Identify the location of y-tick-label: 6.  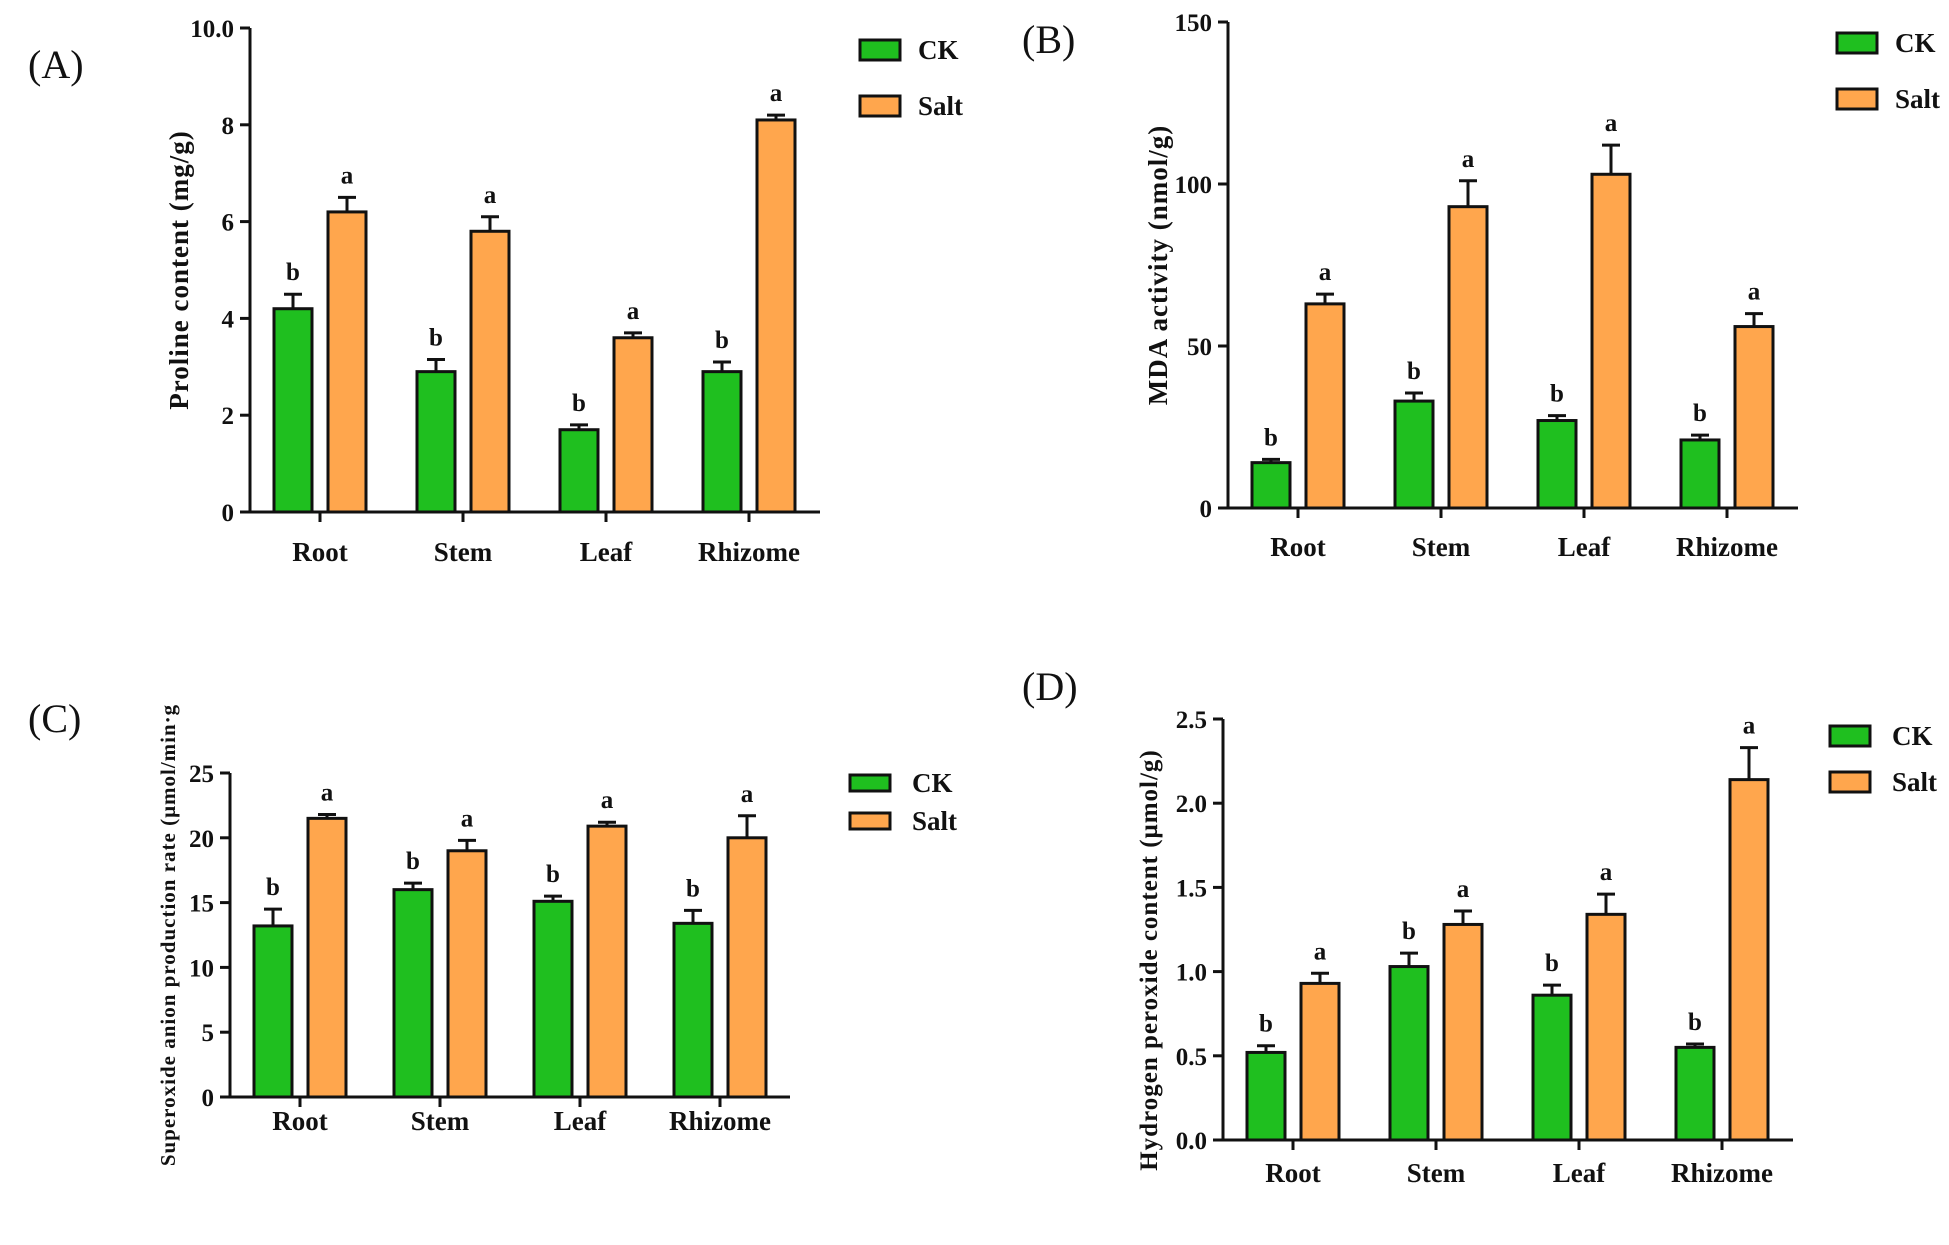
(228, 223).